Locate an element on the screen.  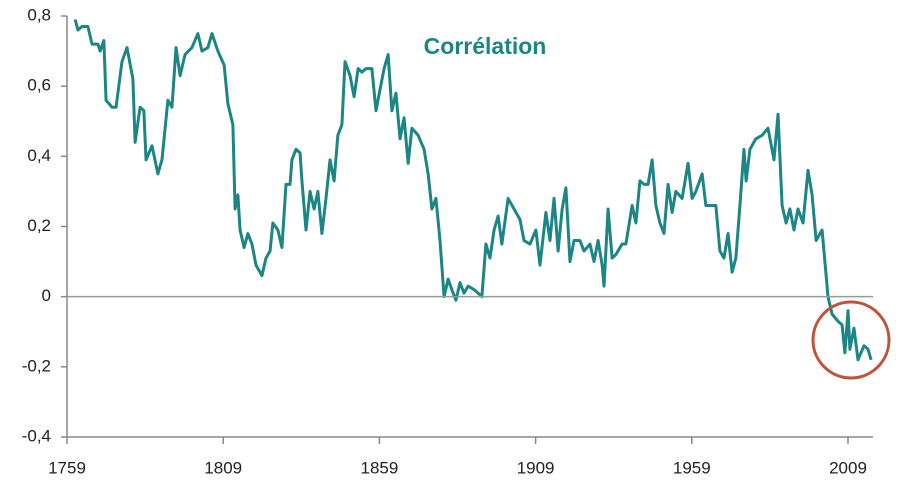
highlight-circle is located at coordinates (851, 340).